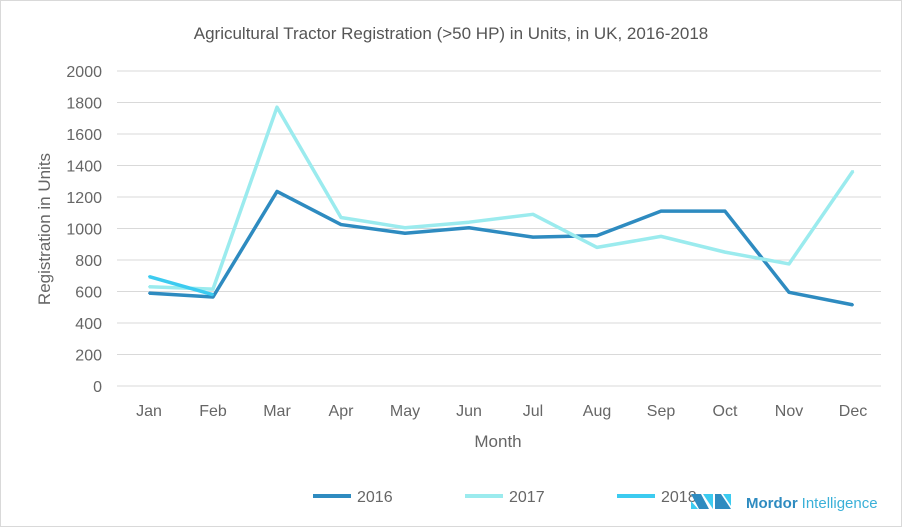 This screenshot has width=902, height=527. Describe the element at coordinates (812, 503) in the screenshot. I see `logo-text: Mordor Intelligence` at that location.